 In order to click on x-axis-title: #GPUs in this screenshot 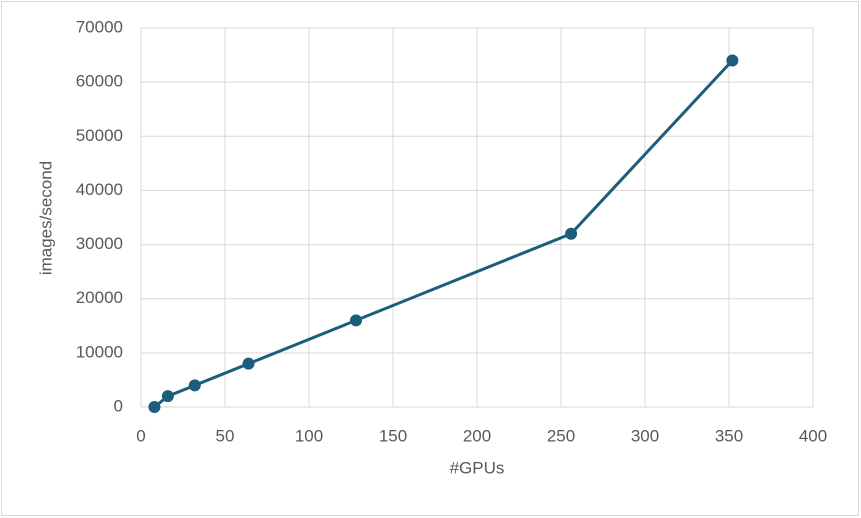, I will do `click(477, 467)`.